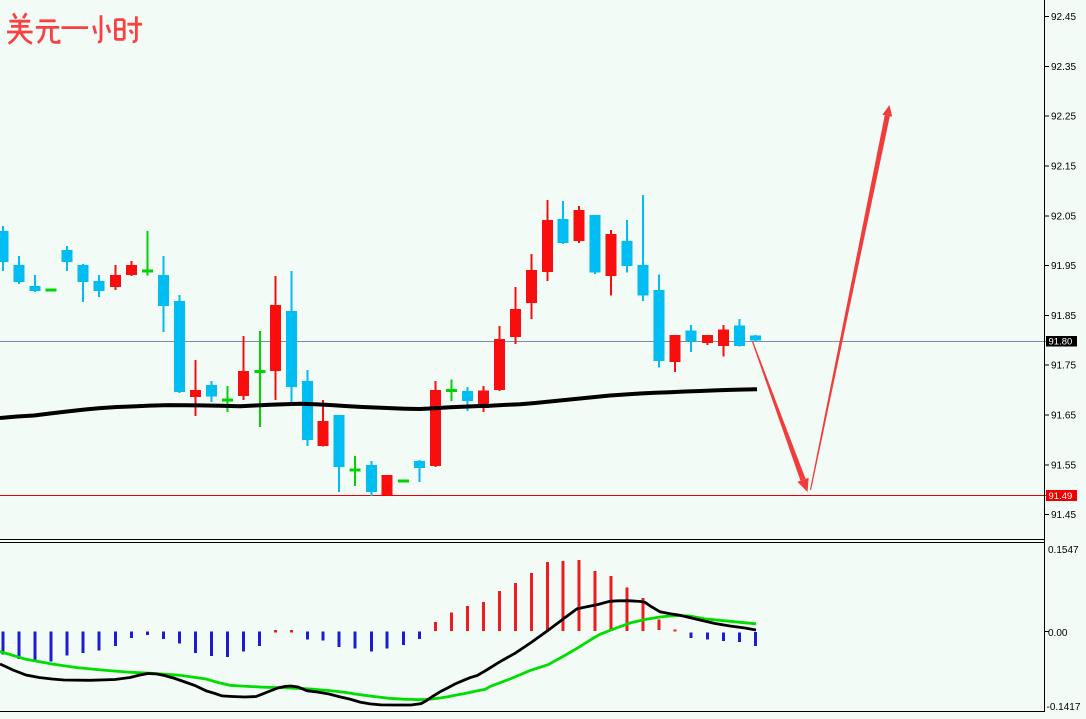 The height and width of the screenshot is (719, 1086). What do you see at coordinates (1063, 515) in the screenshot?
I see `svg-text: 91.45` at bounding box center [1063, 515].